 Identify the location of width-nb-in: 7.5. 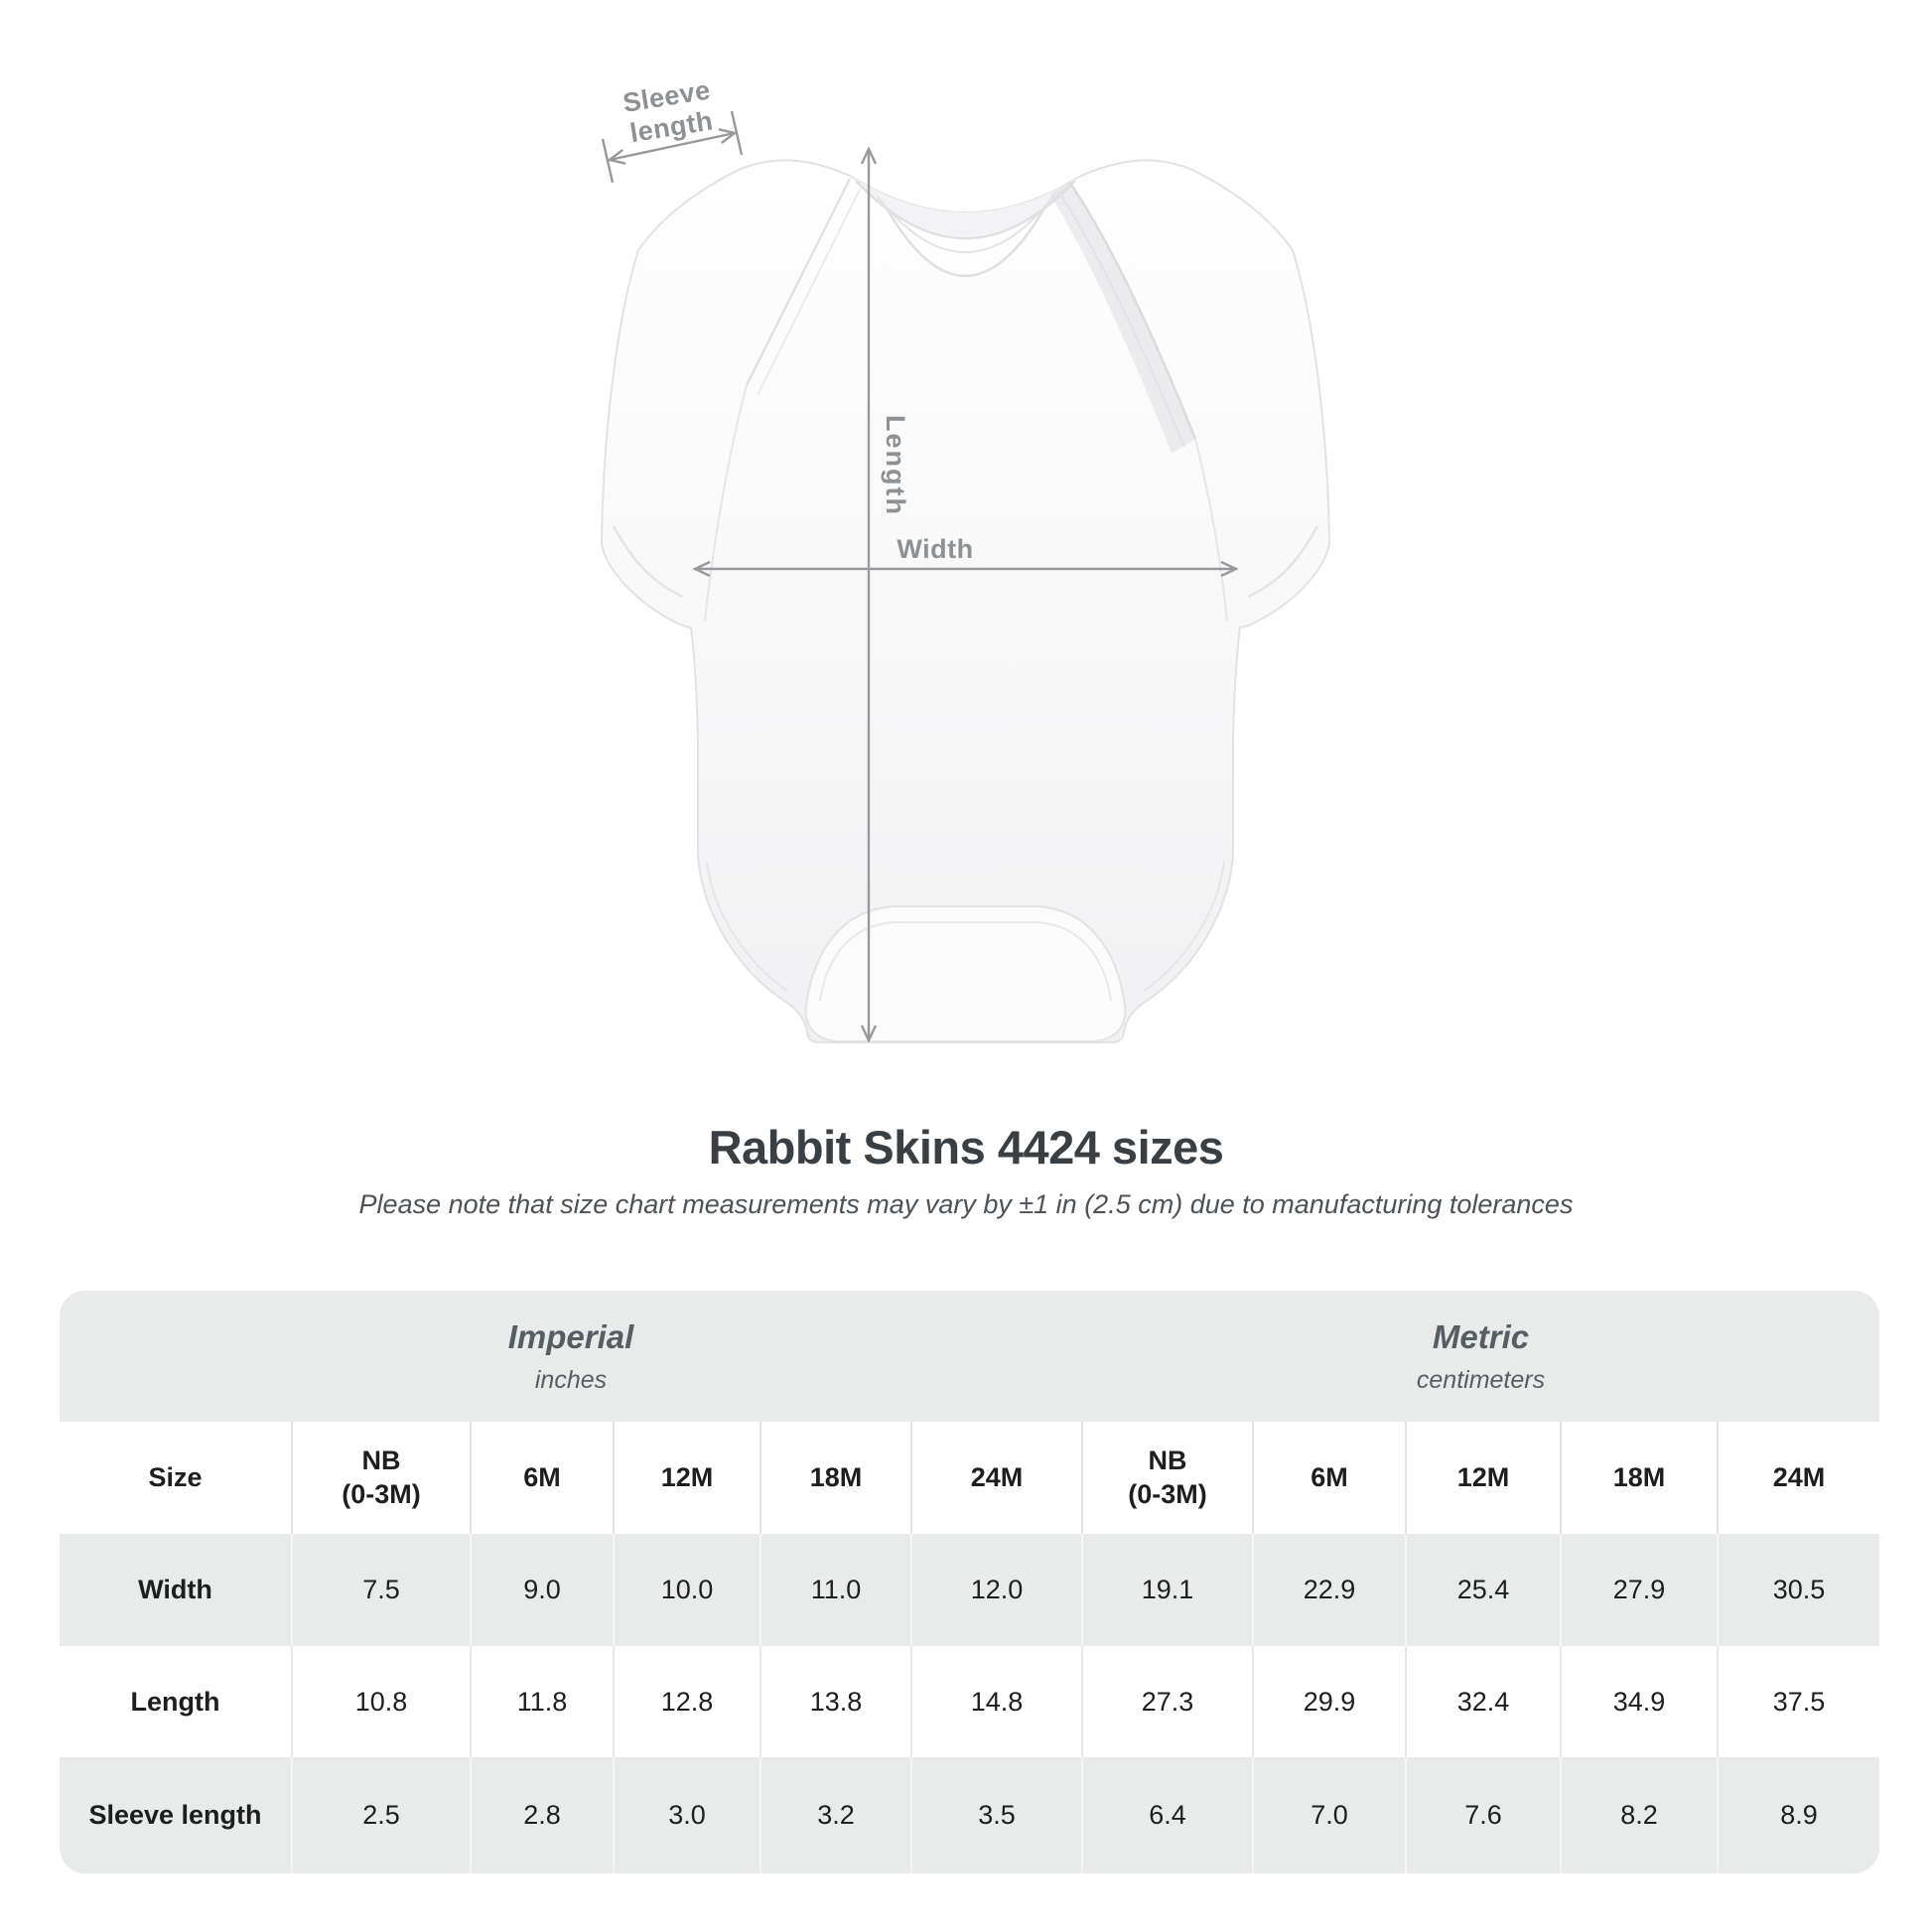
(381, 1590).